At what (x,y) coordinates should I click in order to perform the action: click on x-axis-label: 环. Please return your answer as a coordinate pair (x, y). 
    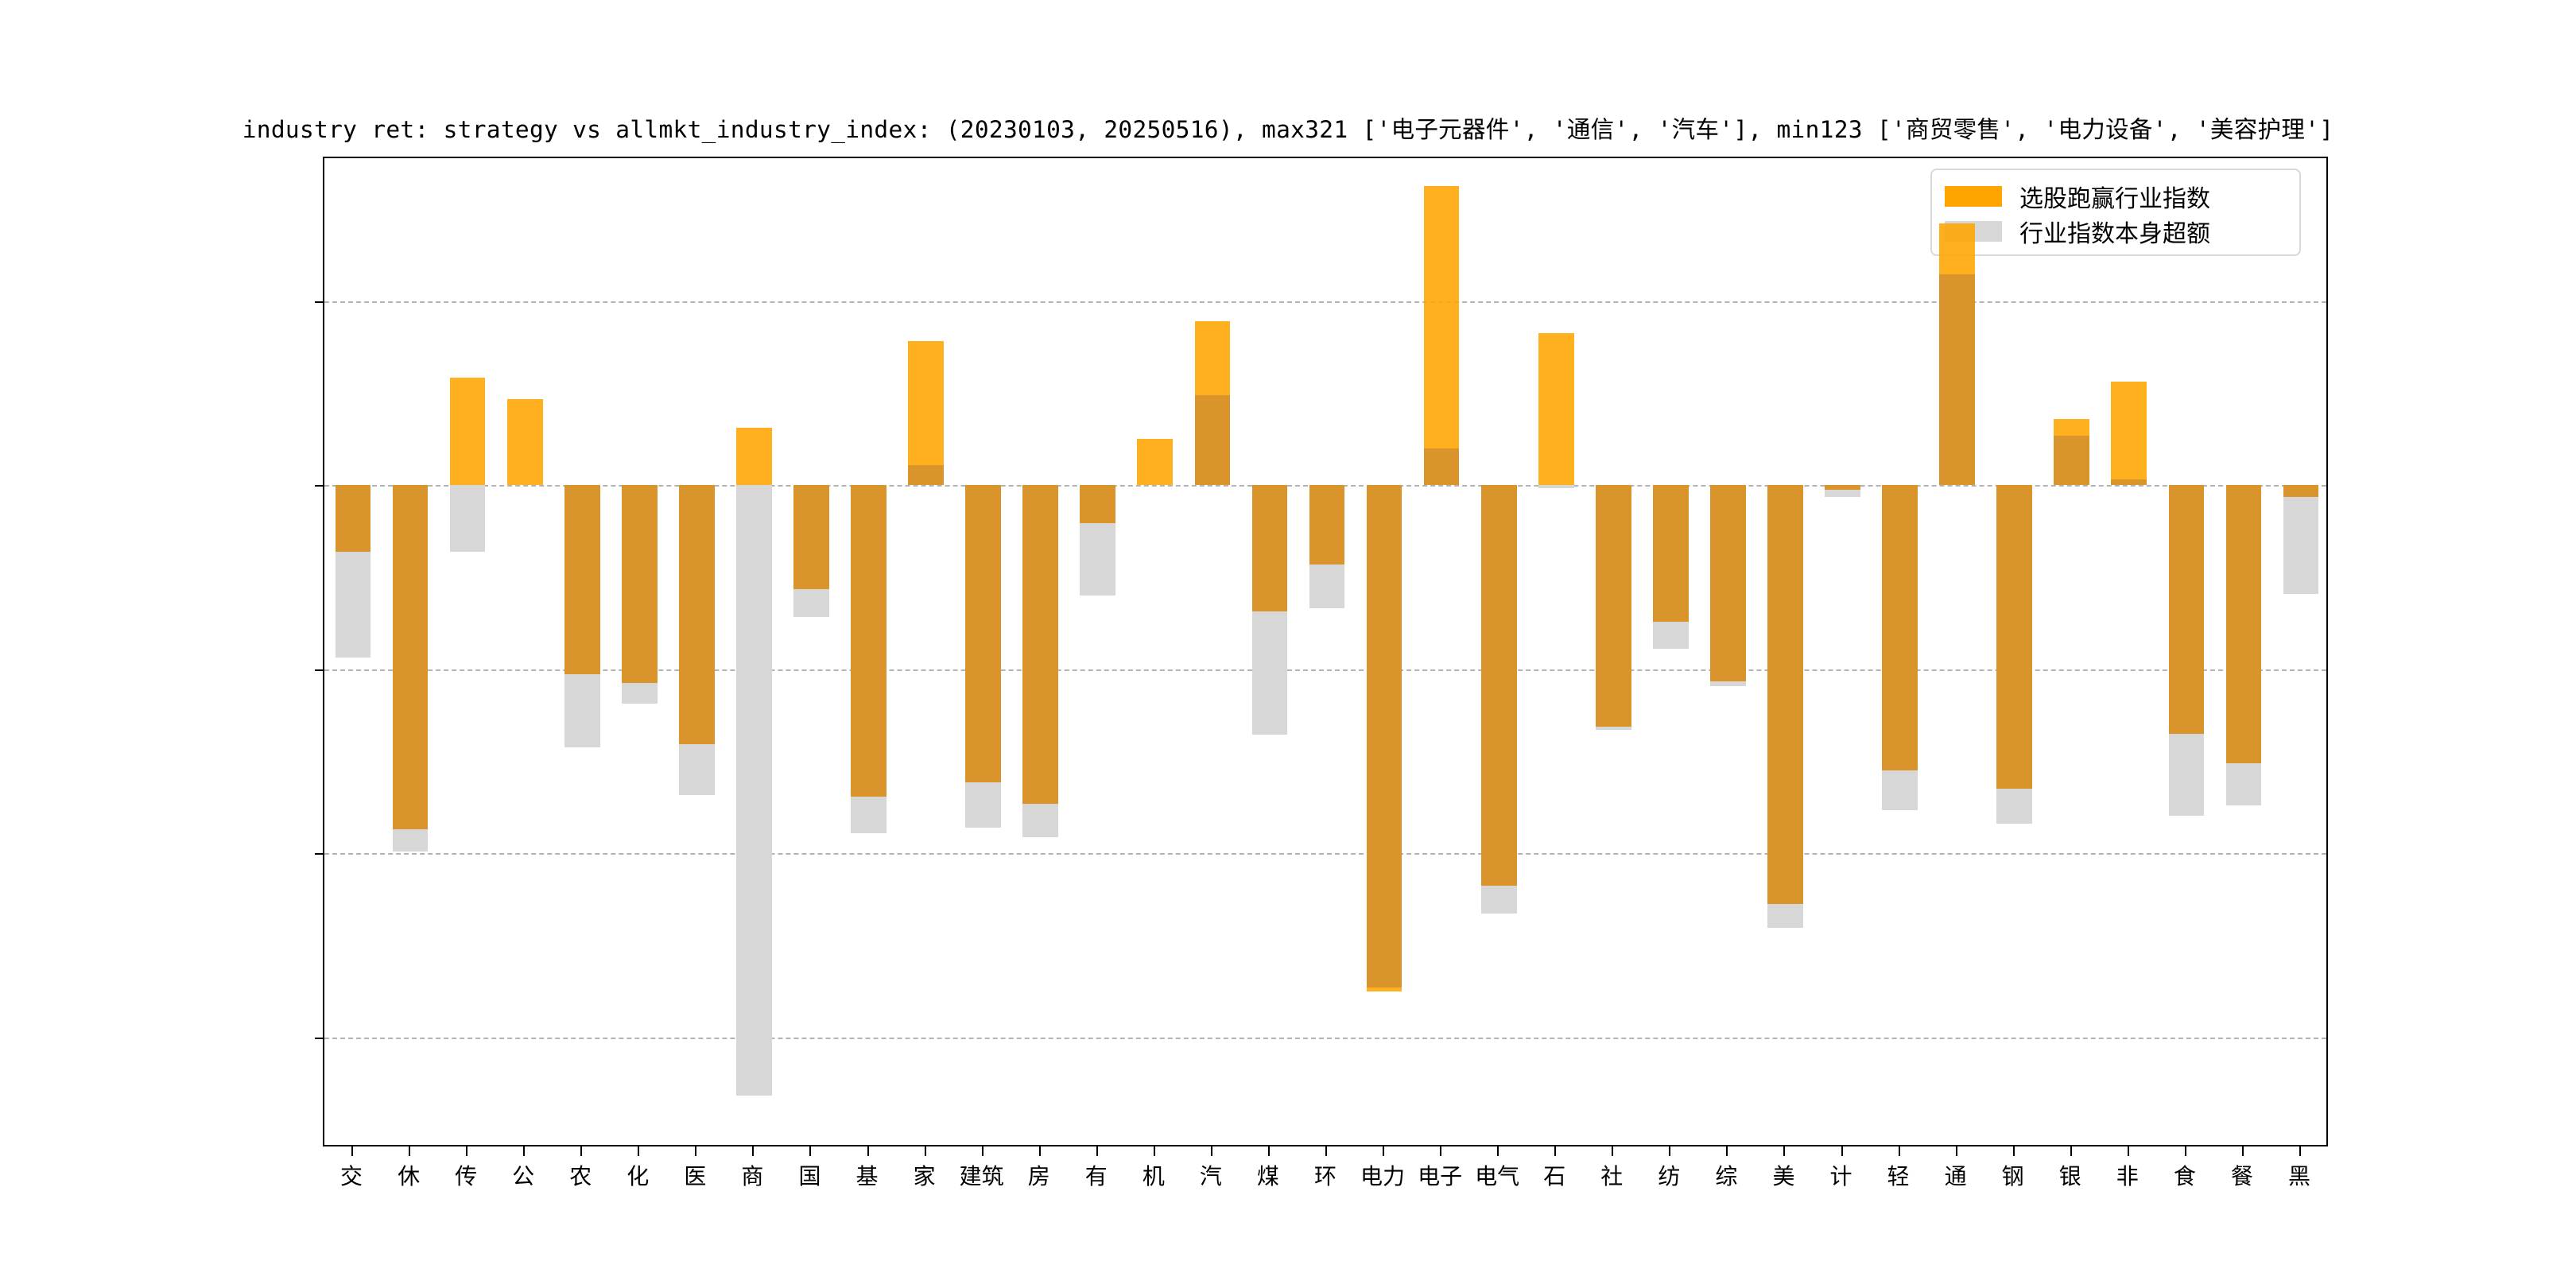
    Looking at the image, I should click on (1325, 1176).